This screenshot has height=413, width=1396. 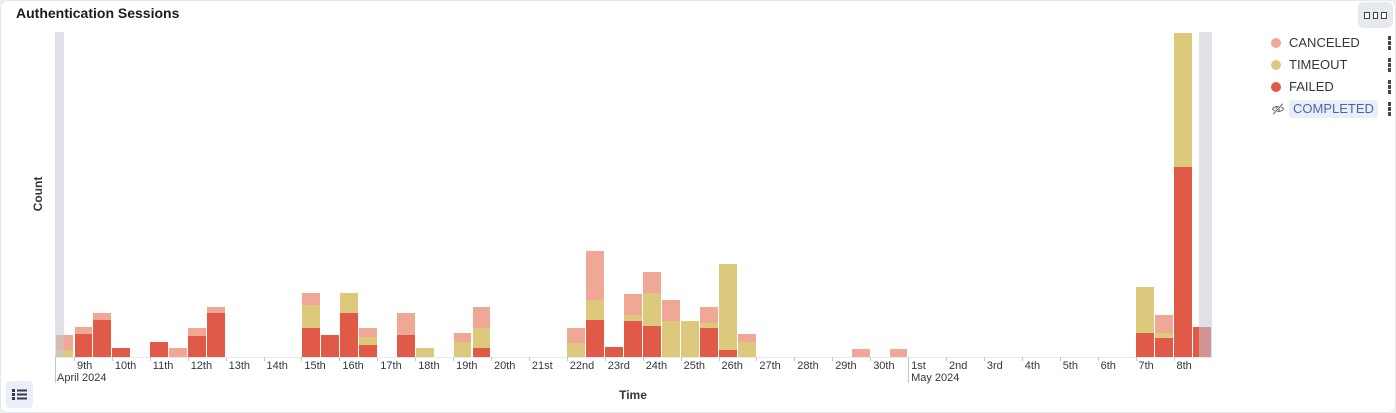 What do you see at coordinates (1311, 86) in the screenshot?
I see `legend-label: FAILED` at bounding box center [1311, 86].